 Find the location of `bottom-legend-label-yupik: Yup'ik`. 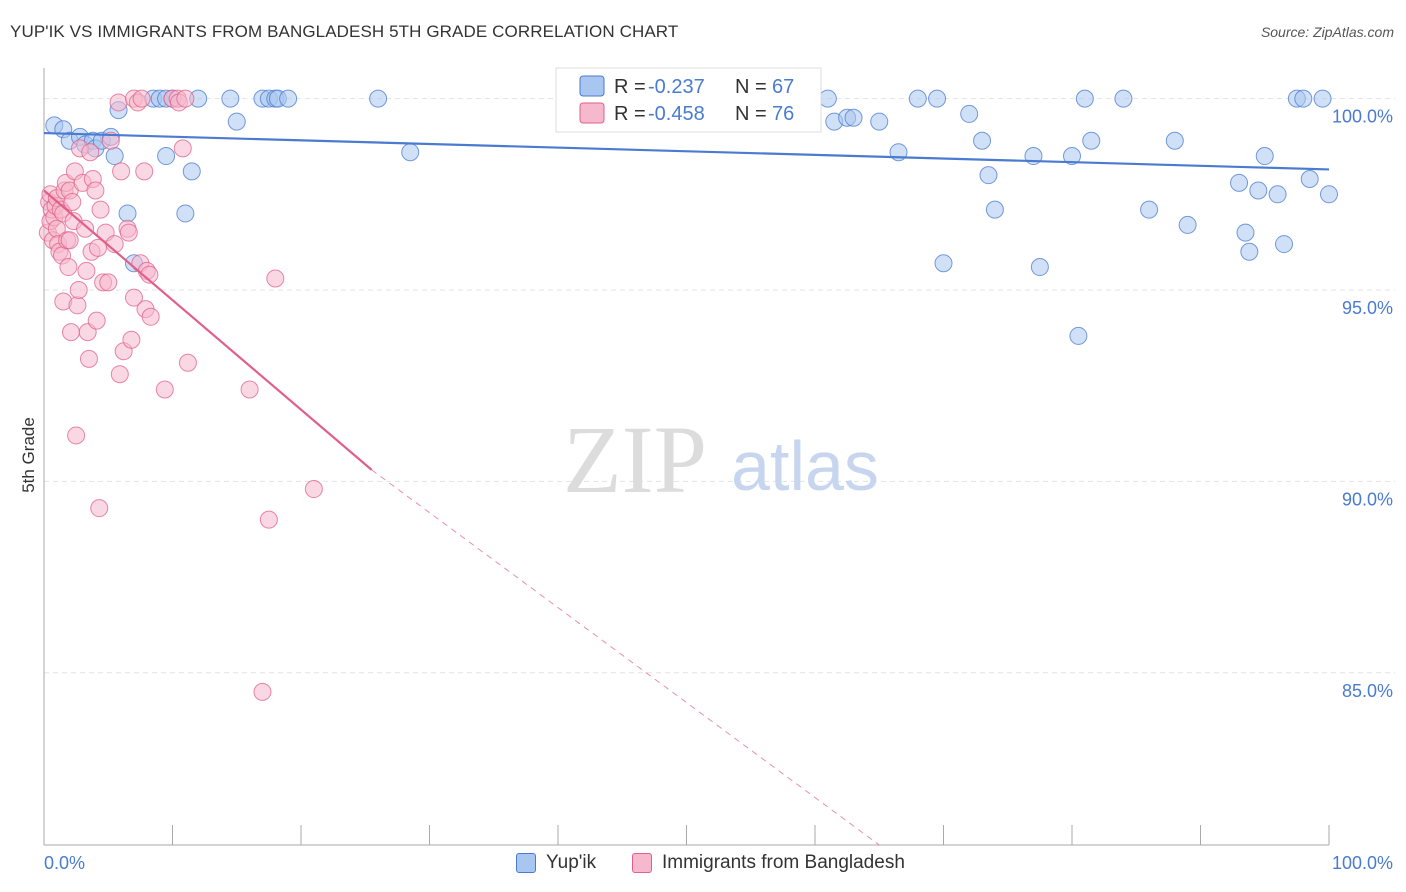

bottom-legend-label-yupik: Yup'ik is located at coordinates (571, 862).